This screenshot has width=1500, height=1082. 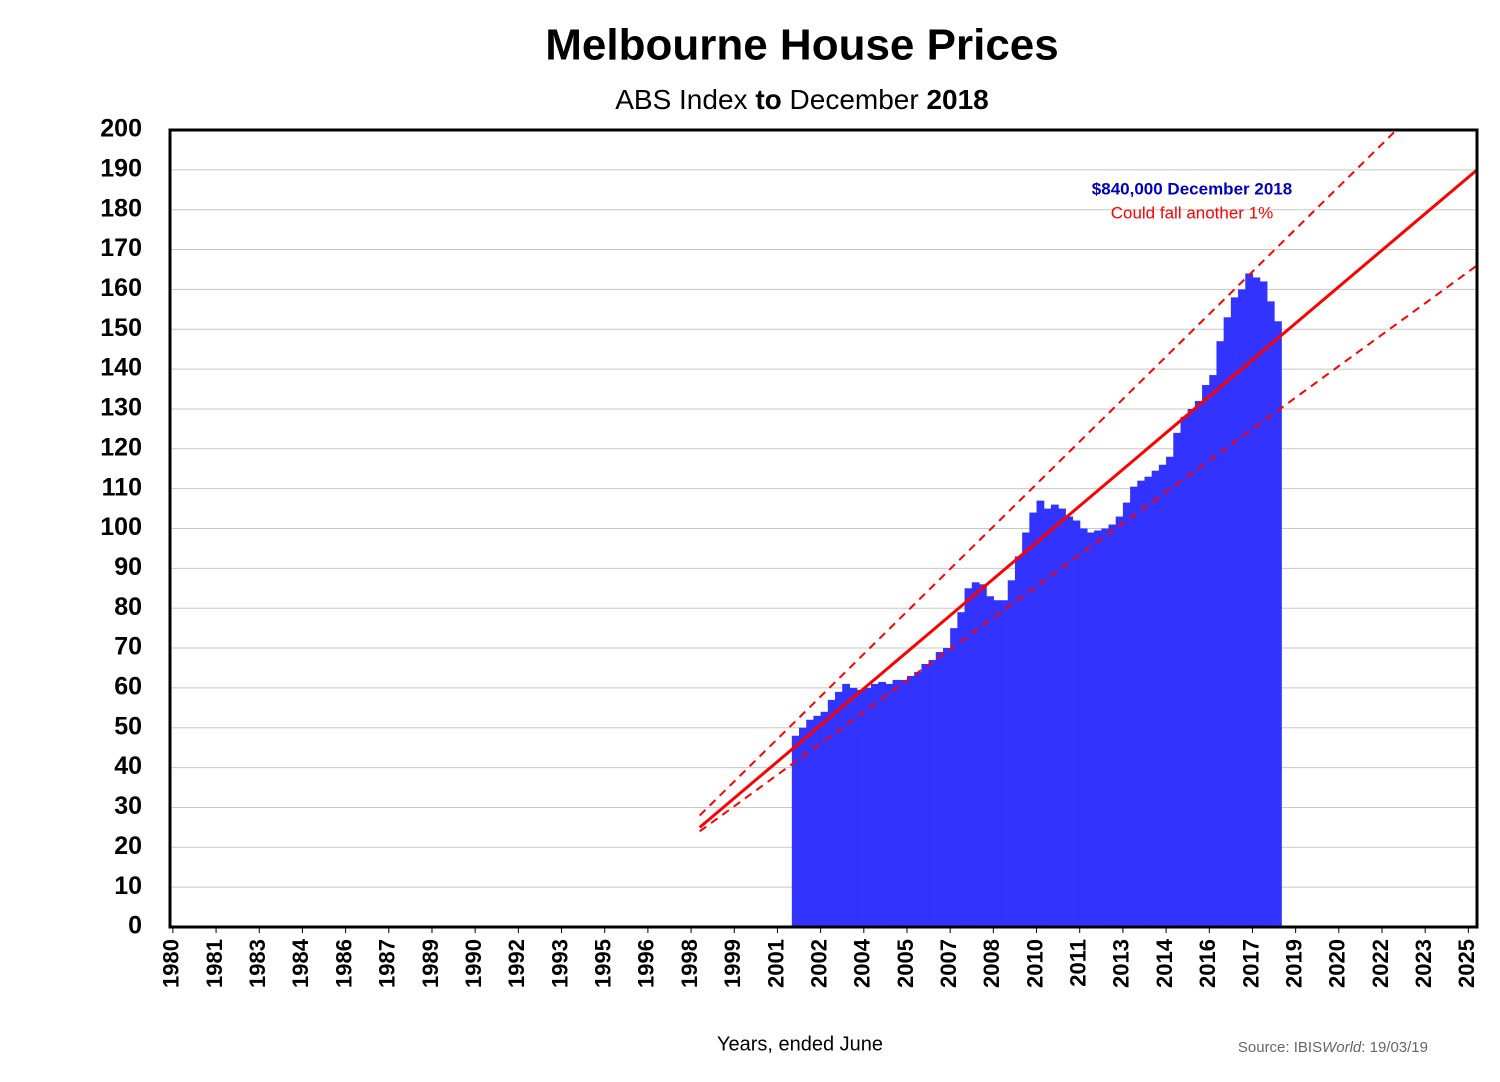 What do you see at coordinates (121, 527) in the screenshot?
I see `y-tick-label: 100` at bounding box center [121, 527].